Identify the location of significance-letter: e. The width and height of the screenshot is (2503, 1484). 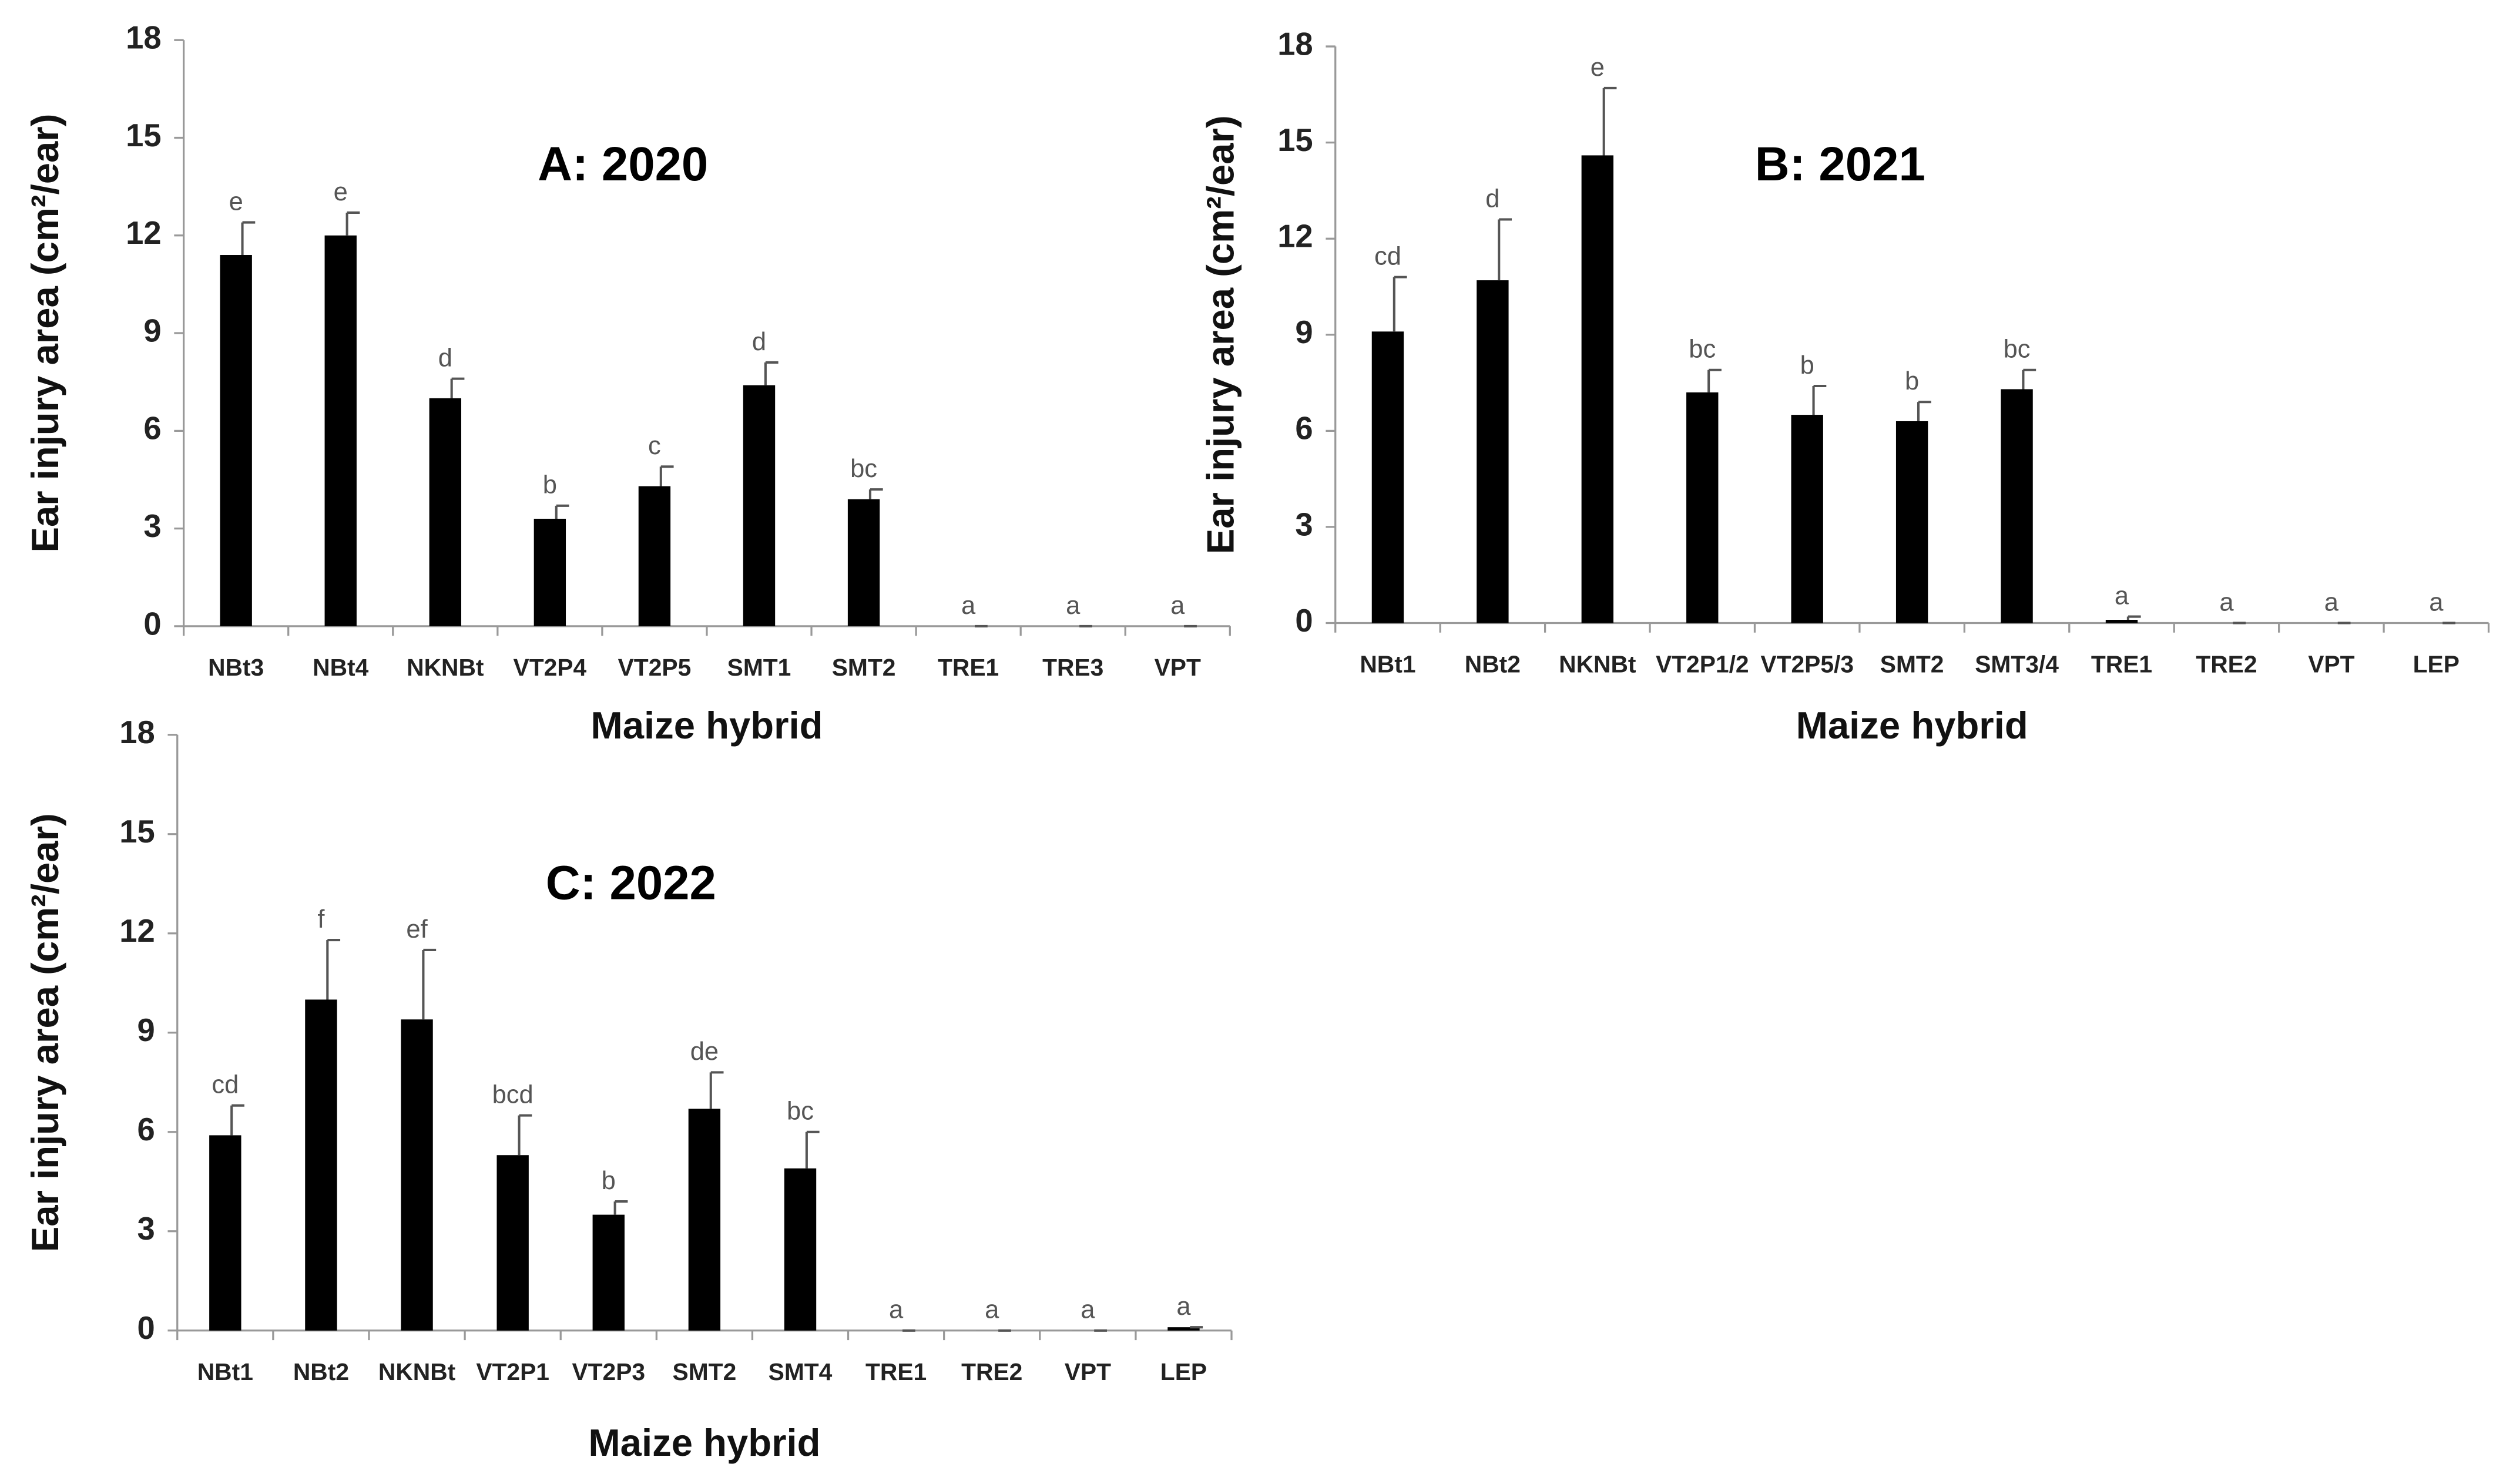
(236, 201).